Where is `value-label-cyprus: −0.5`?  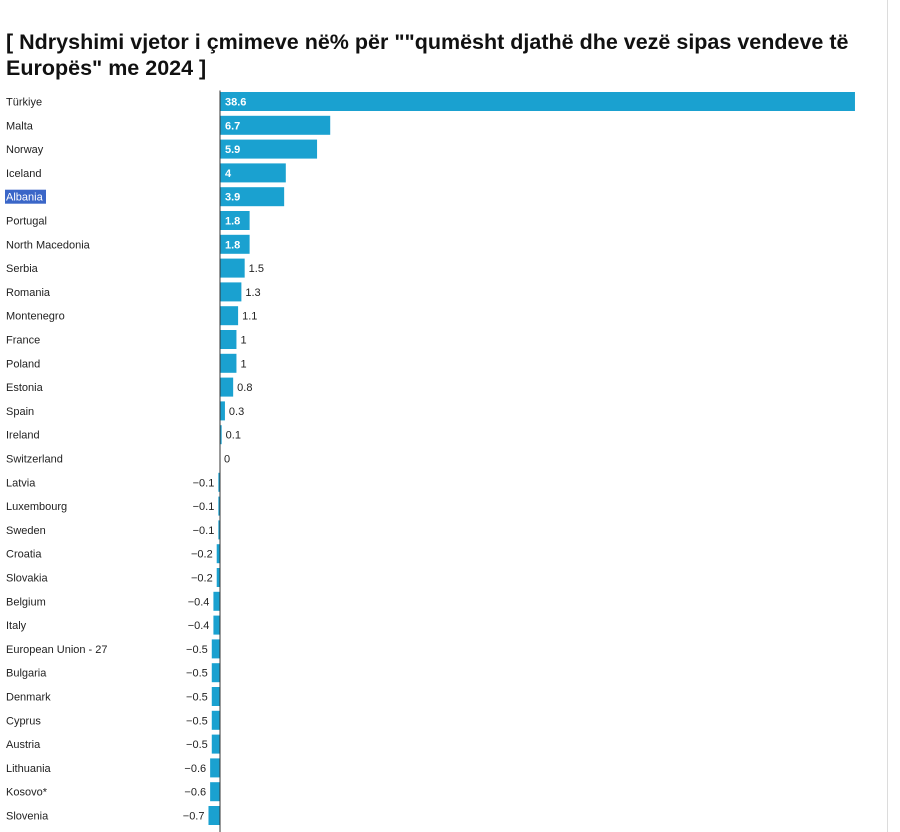
value-label-cyprus: −0.5 is located at coordinates (197, 721).